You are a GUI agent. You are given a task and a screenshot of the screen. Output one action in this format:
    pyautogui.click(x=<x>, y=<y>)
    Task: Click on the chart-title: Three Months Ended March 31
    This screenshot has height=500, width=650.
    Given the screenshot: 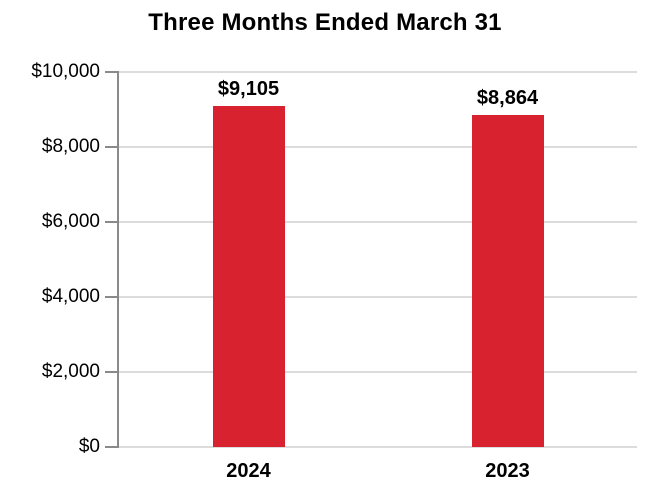 What is the action you would take?
    pyautogui.click(x=325, y=22)
    